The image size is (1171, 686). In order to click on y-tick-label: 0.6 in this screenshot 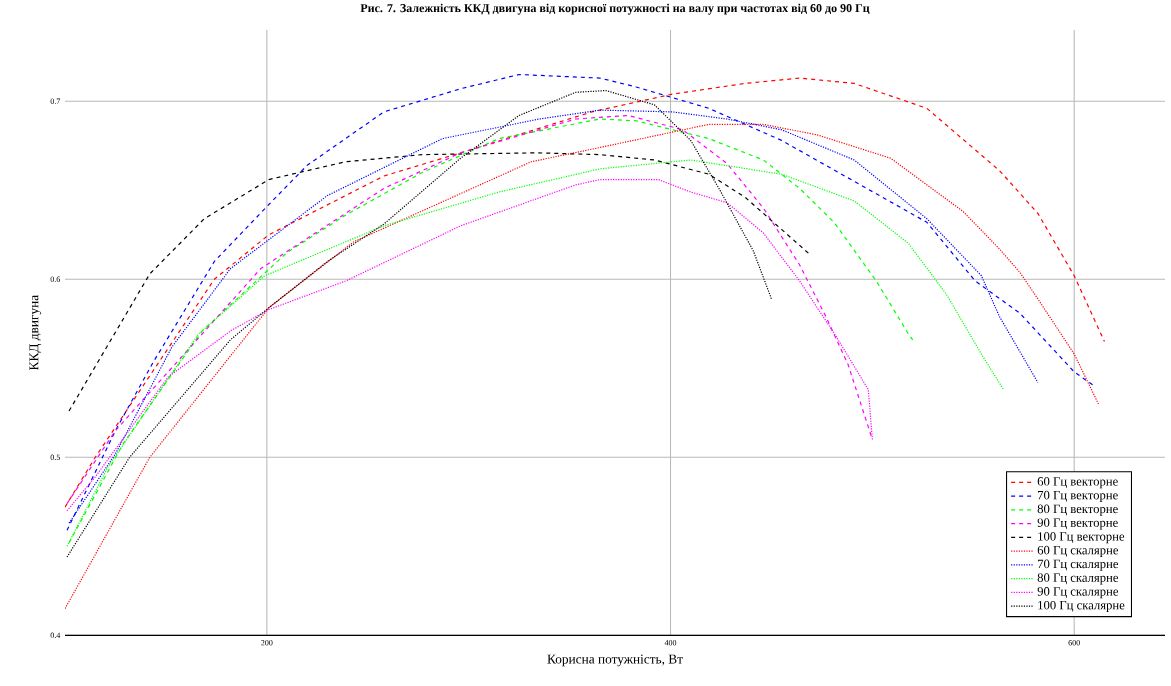, I will do `click(55, 279)`.